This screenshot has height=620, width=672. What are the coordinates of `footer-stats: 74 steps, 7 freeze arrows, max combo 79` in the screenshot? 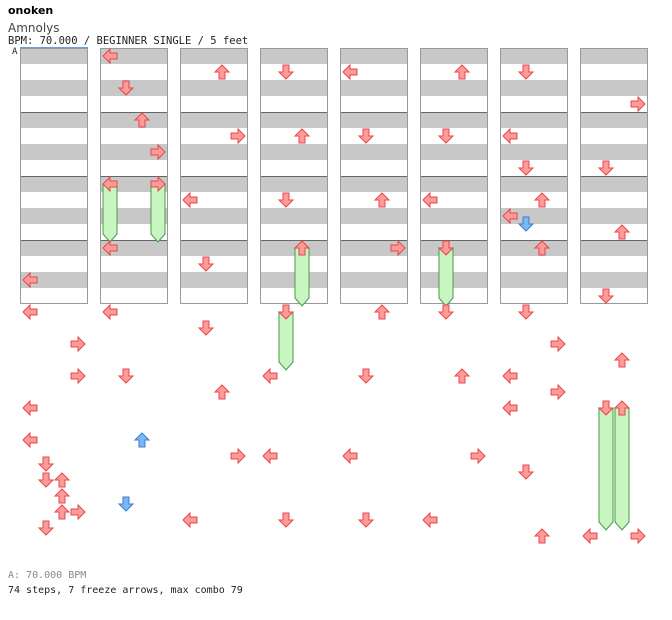 It's located at (125, 590).